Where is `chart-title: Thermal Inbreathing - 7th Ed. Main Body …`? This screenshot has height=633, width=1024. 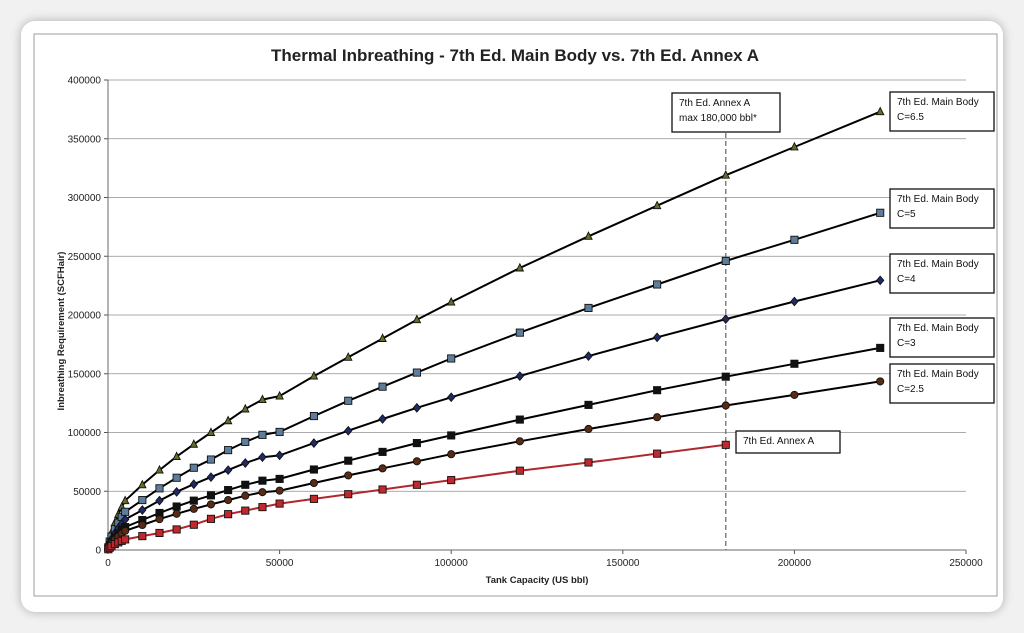
chart-title: Thermal Inbreathing - 7th Ed. Main Body … is located at coordinates (515, 55).